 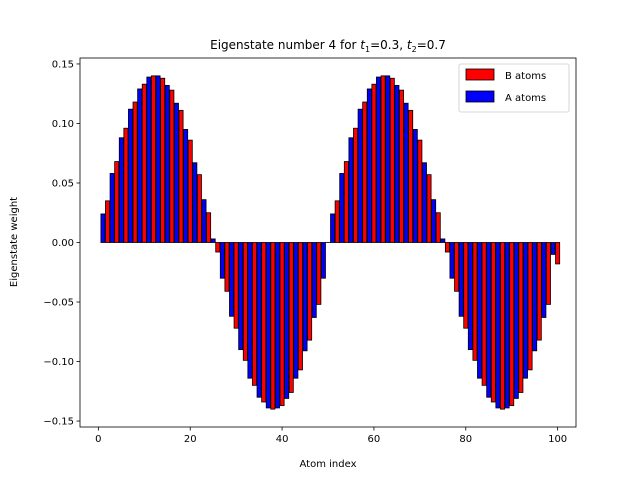 What do you see at coordinates (63, 183) in the screenshot?
I see `y-tick-label: 0.05` at bounding box center [63, 183].